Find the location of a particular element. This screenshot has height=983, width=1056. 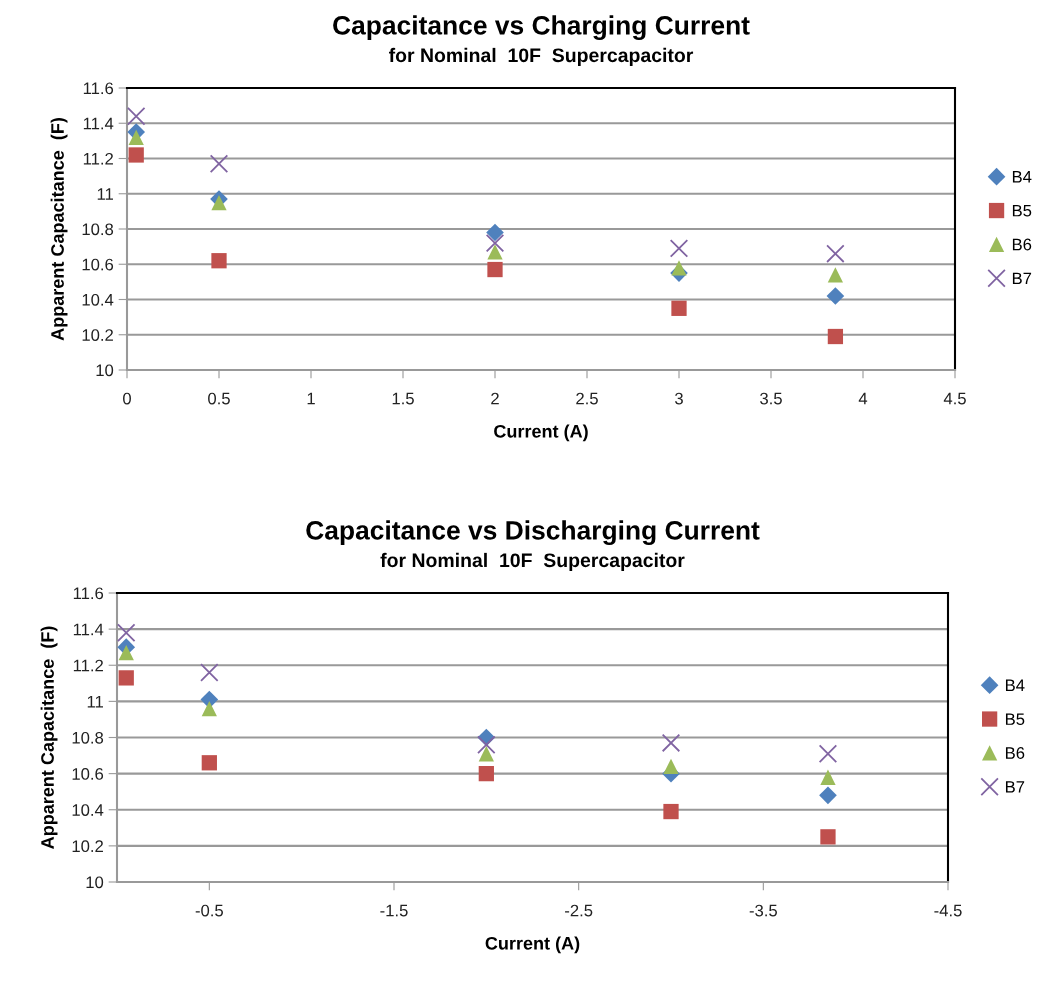

x-tick-label: 0 is located at coordinates (127, 398).